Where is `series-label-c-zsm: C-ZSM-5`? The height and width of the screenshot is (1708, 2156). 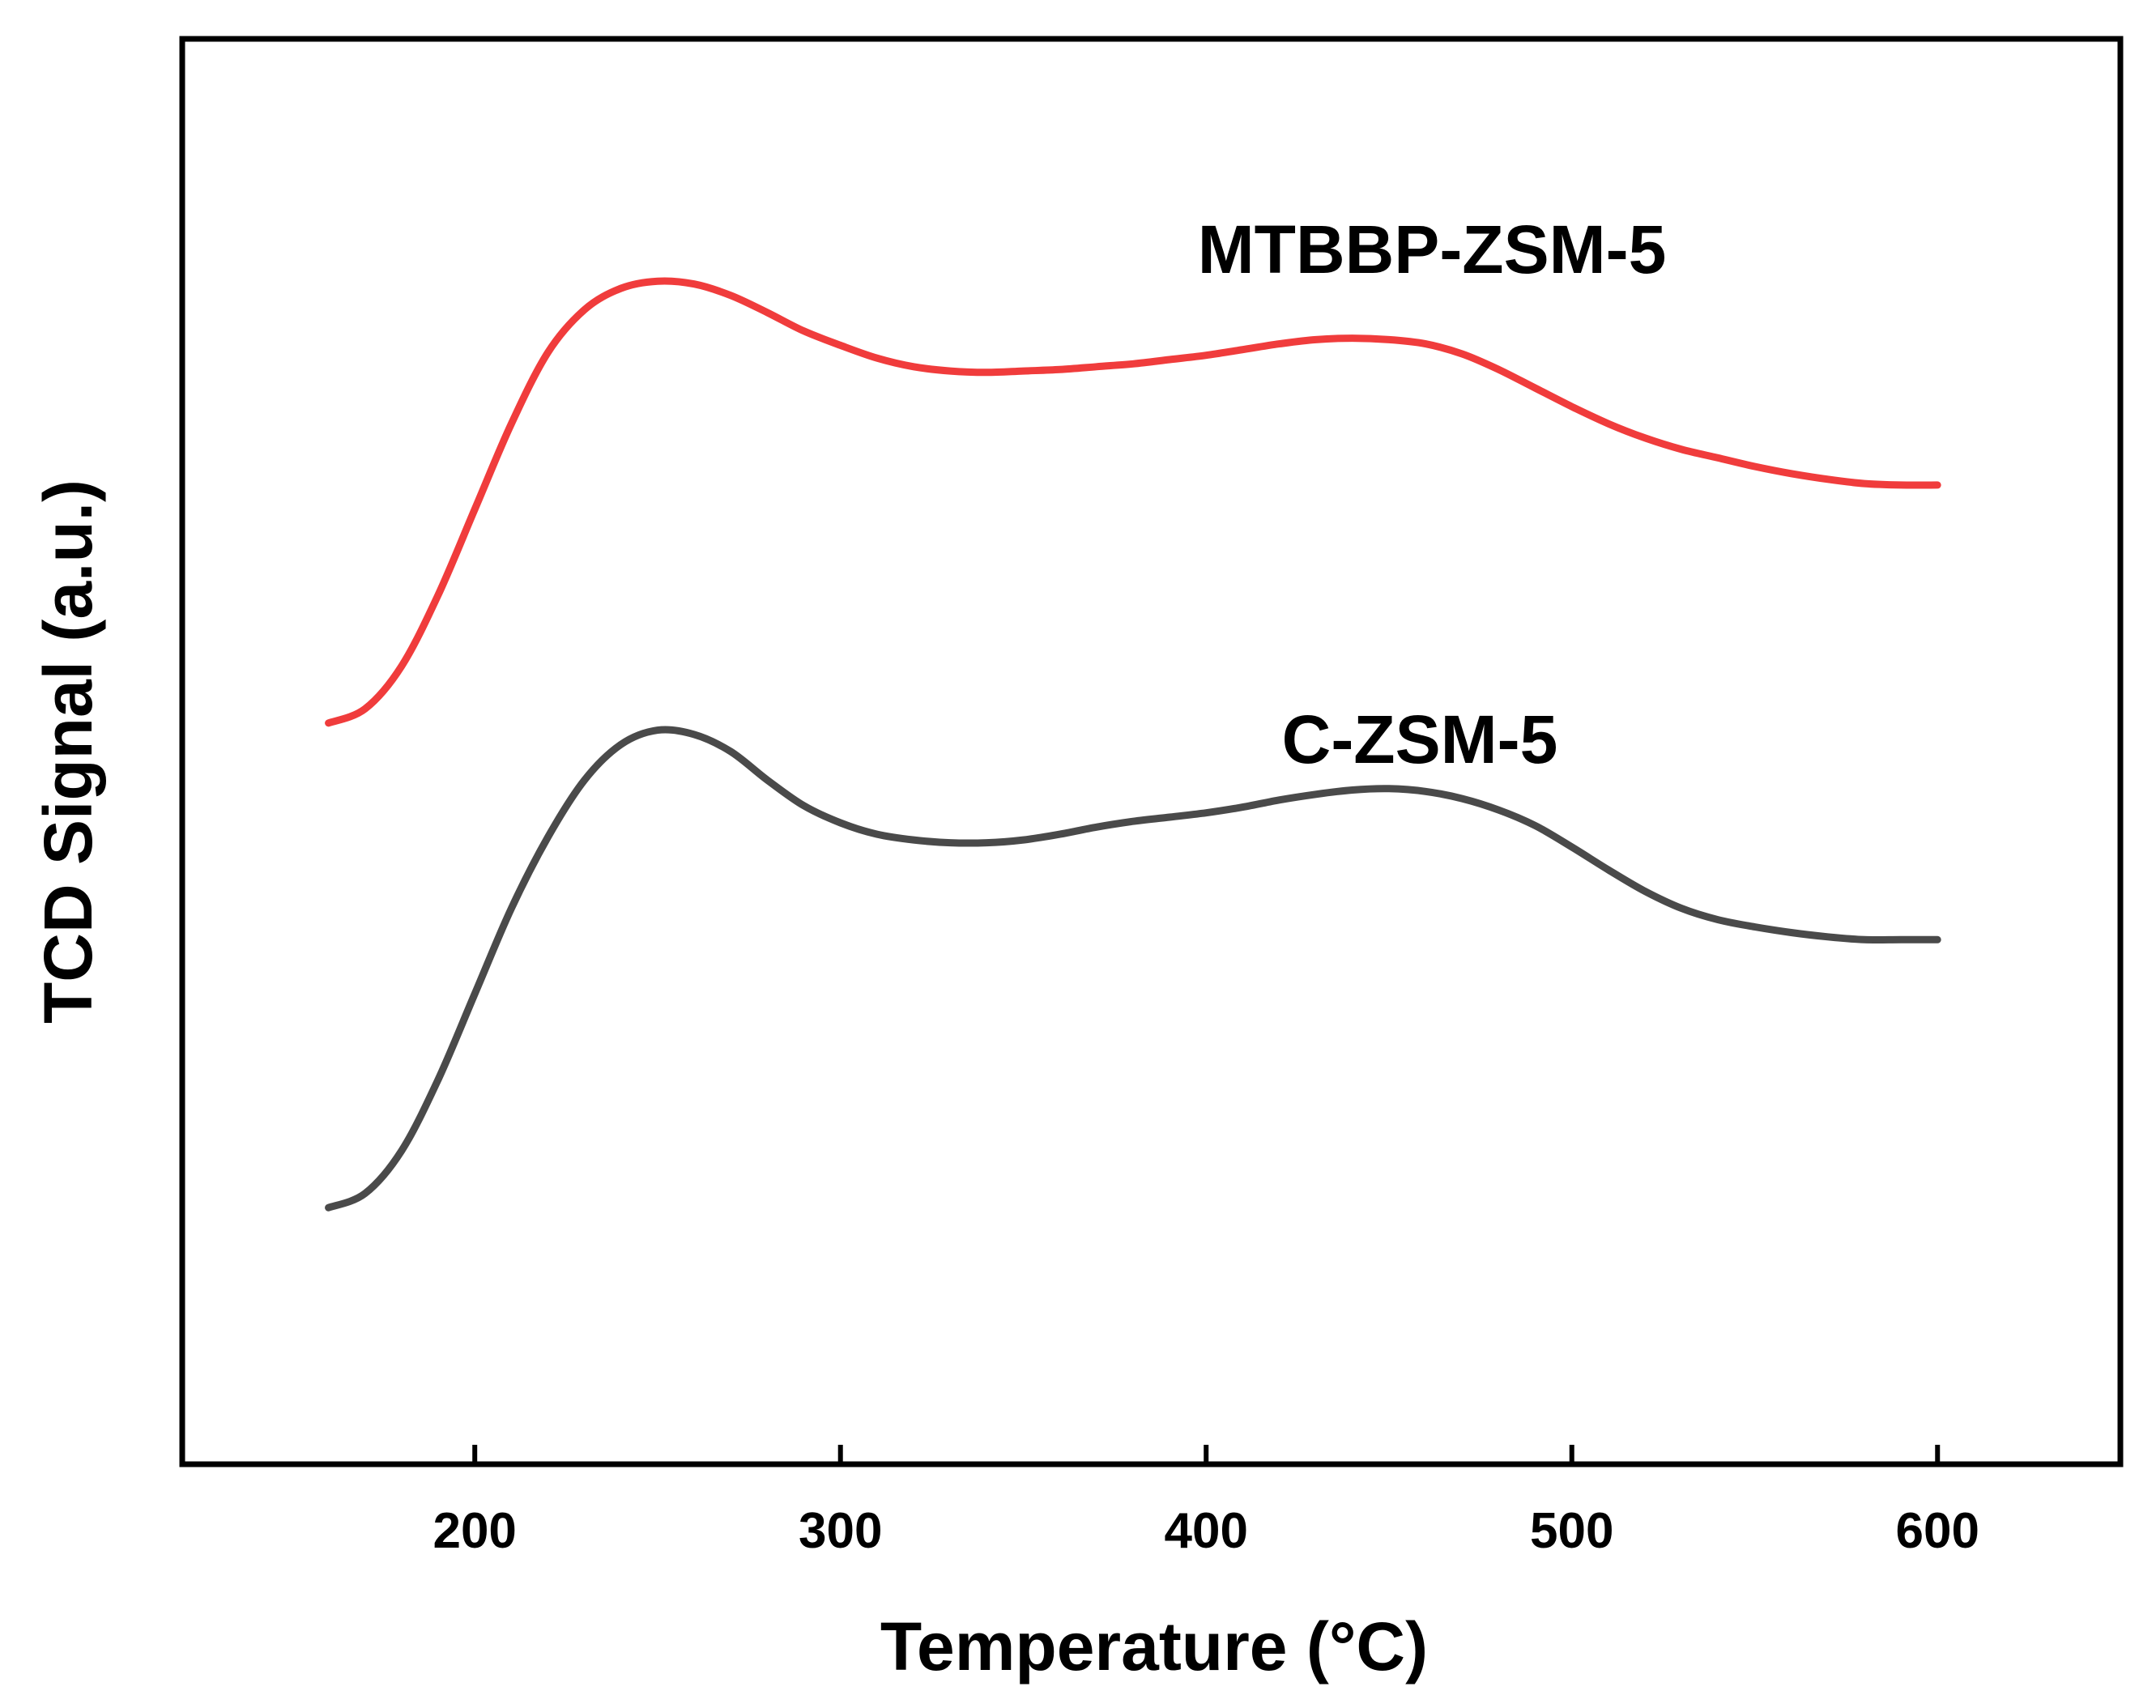 series-label-c-zsm: C-ZSM-5 is located at coordinates (1420, 739).